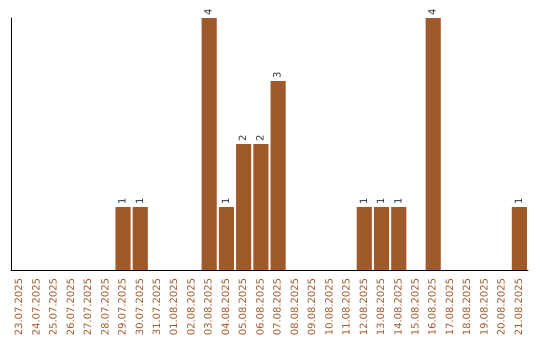 This screenshot has width=540, height=340. I want to click on x-tick-label: 20.08.2025, so click(502, 307).